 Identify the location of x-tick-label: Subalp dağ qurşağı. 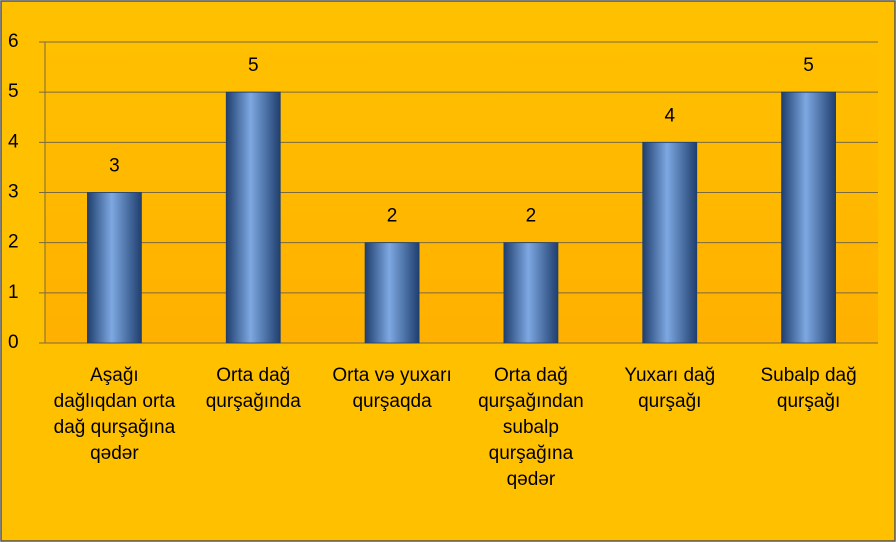
(808, 388).